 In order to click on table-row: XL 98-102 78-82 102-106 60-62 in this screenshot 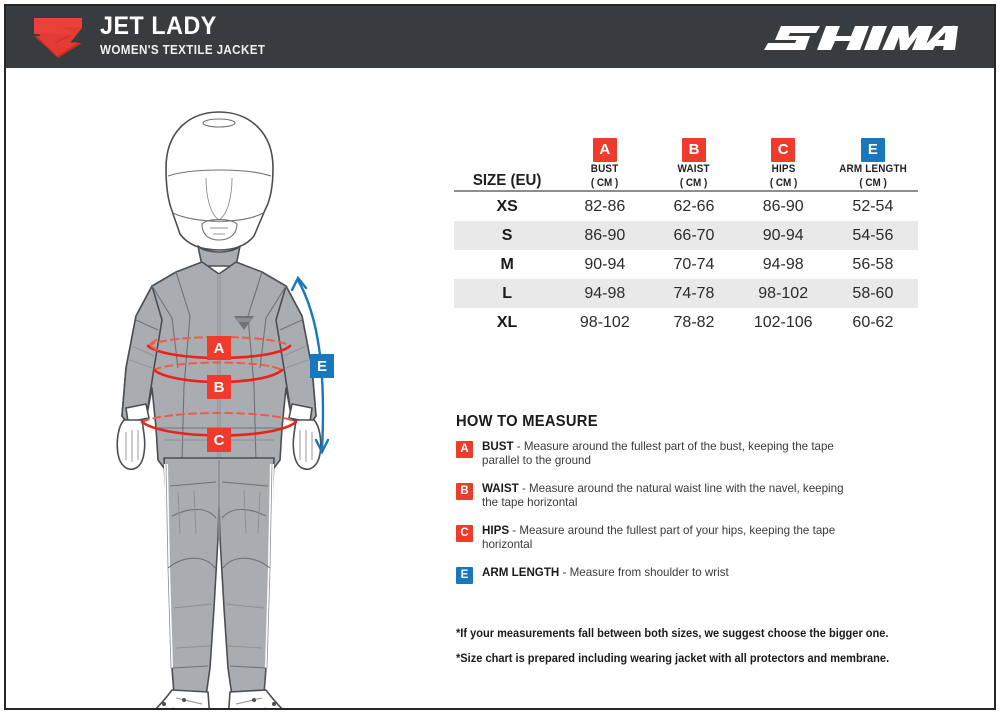, I will do `click(686, 322)`.